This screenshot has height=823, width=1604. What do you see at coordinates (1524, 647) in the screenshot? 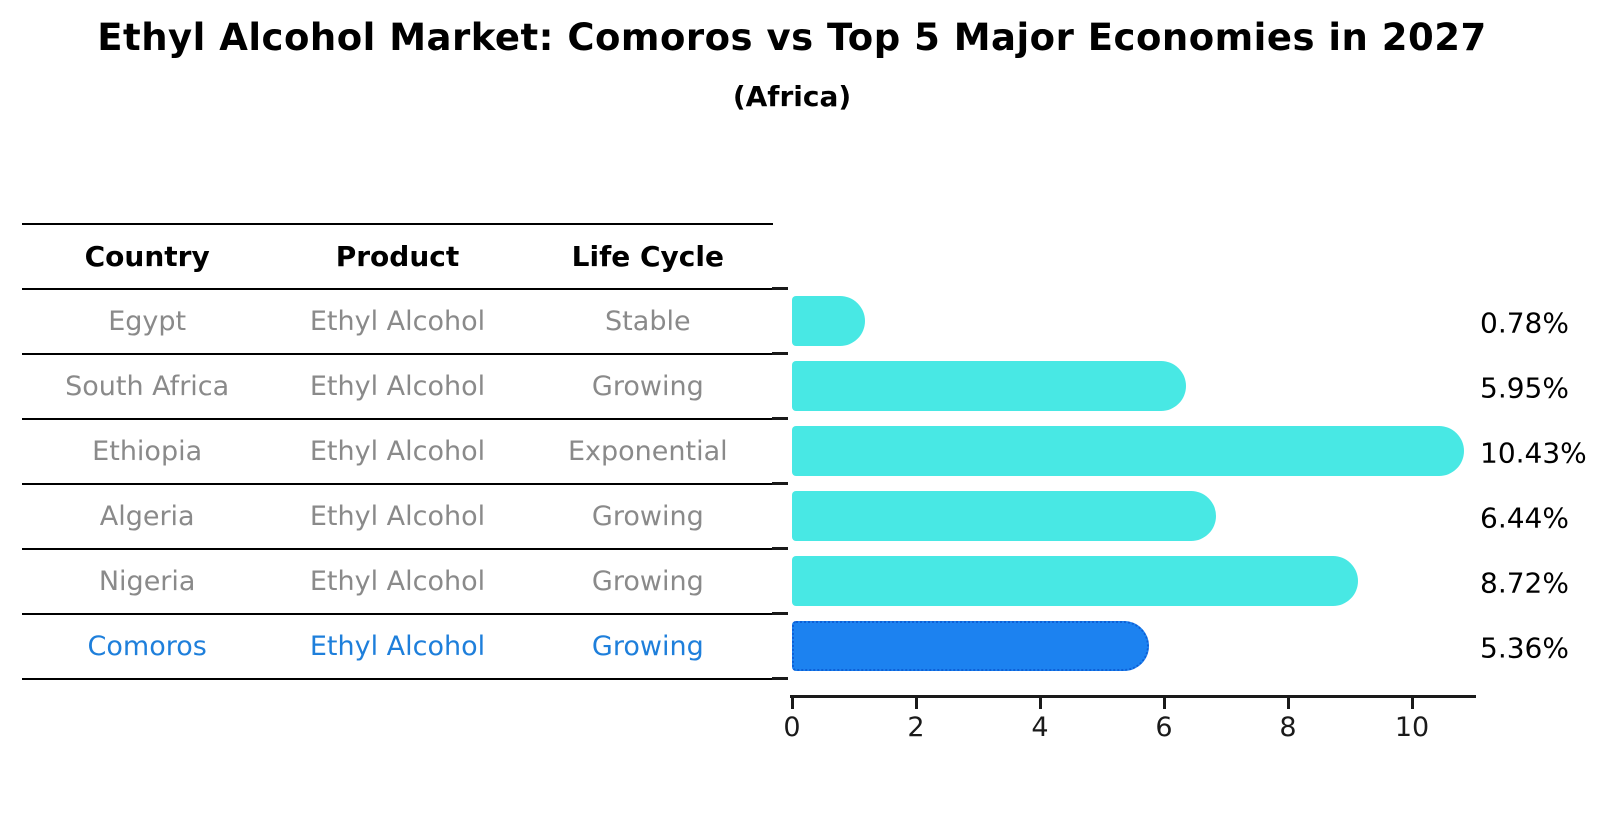
I see `bar-value-label-comoros: 5.36%` at bounding box center [1524, 647].